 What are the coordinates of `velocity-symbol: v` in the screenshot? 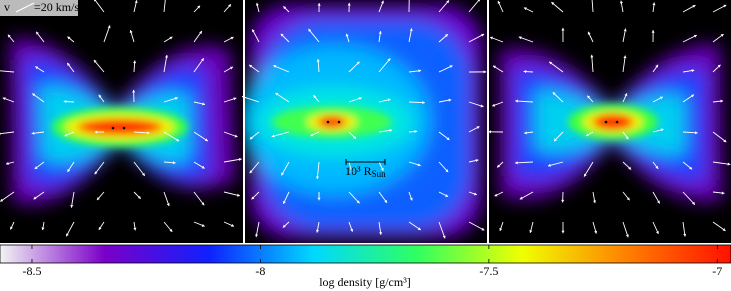 It's located at (7, 7).